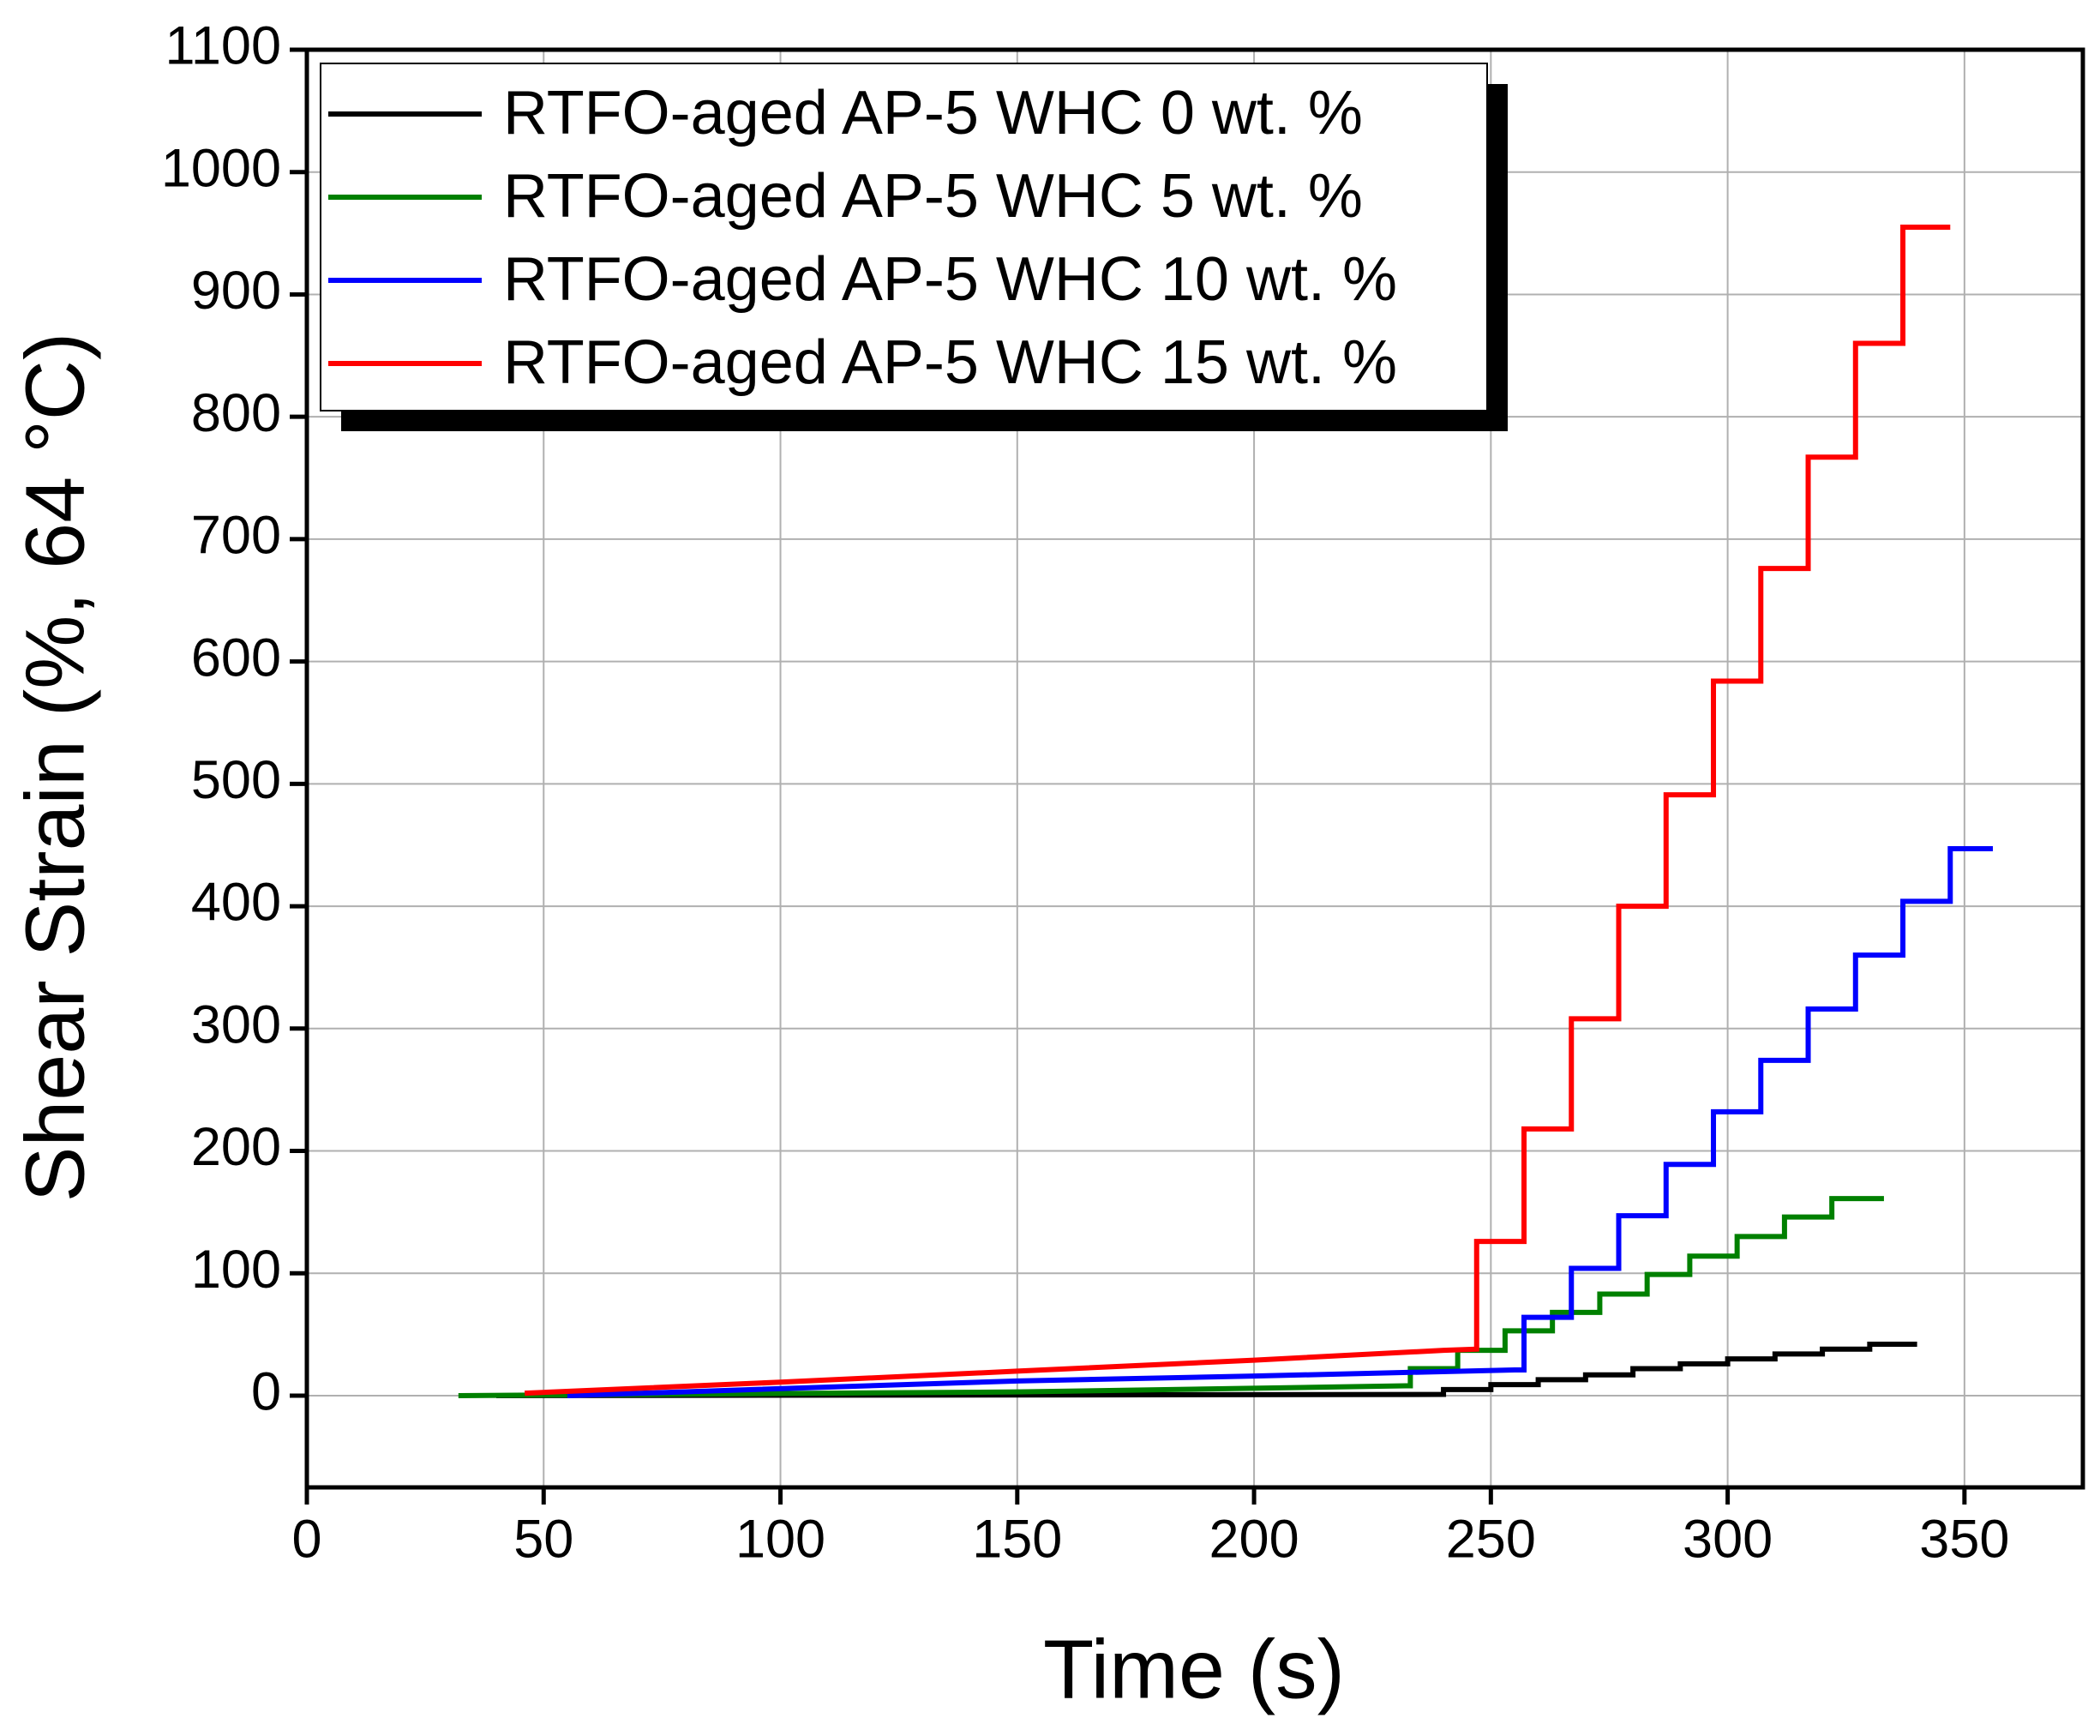  I want to click on y-tick-label: 400, so click(236, 903).